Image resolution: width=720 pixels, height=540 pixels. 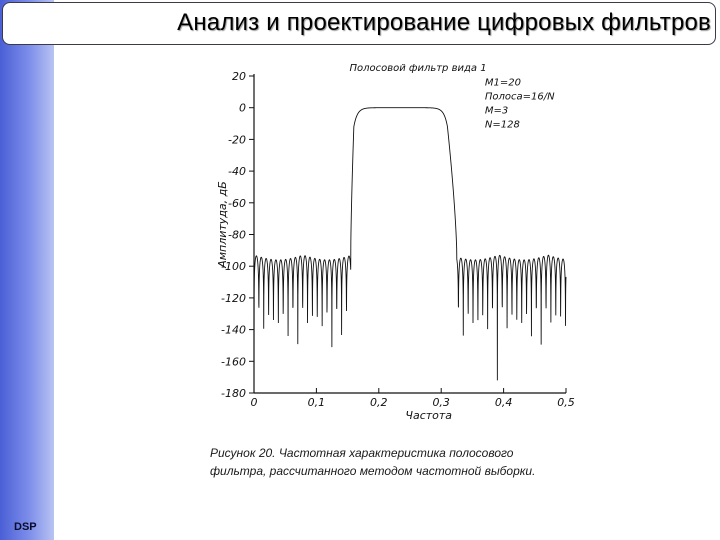 I want to click on y-tick-label: -180, so click(x=233, y=393).